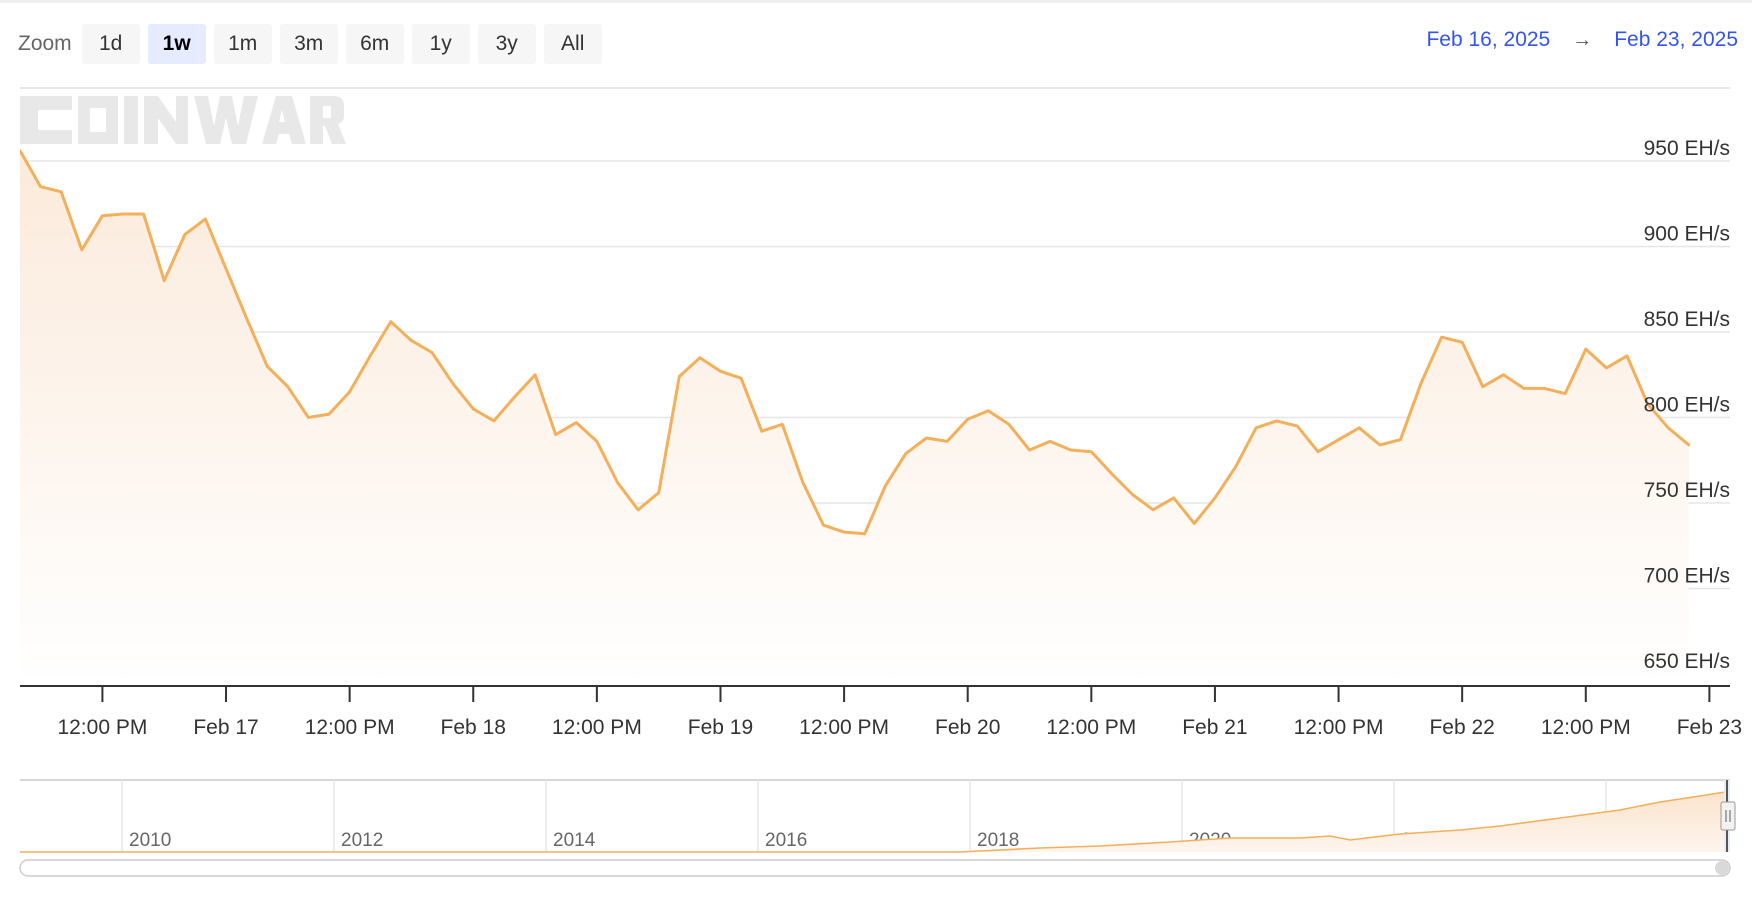 This screenshot has height=902, width=1752. Describe the element at coordinates (150, 840) in the screenshot. I see `navigator-year-label: 2010` at that location.